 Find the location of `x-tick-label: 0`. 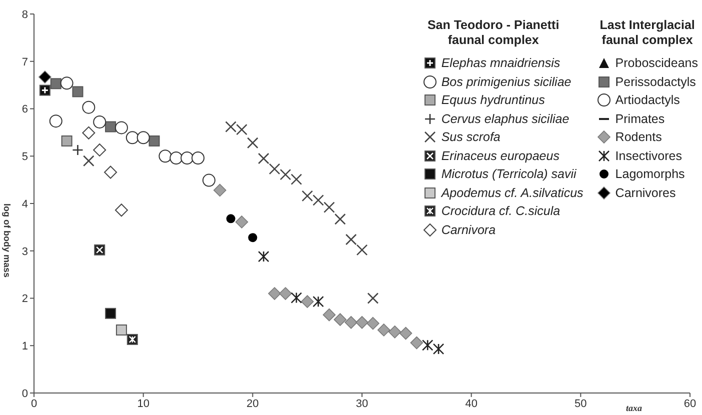

x-tick-label: 0 is located at coordinates (34, 404).